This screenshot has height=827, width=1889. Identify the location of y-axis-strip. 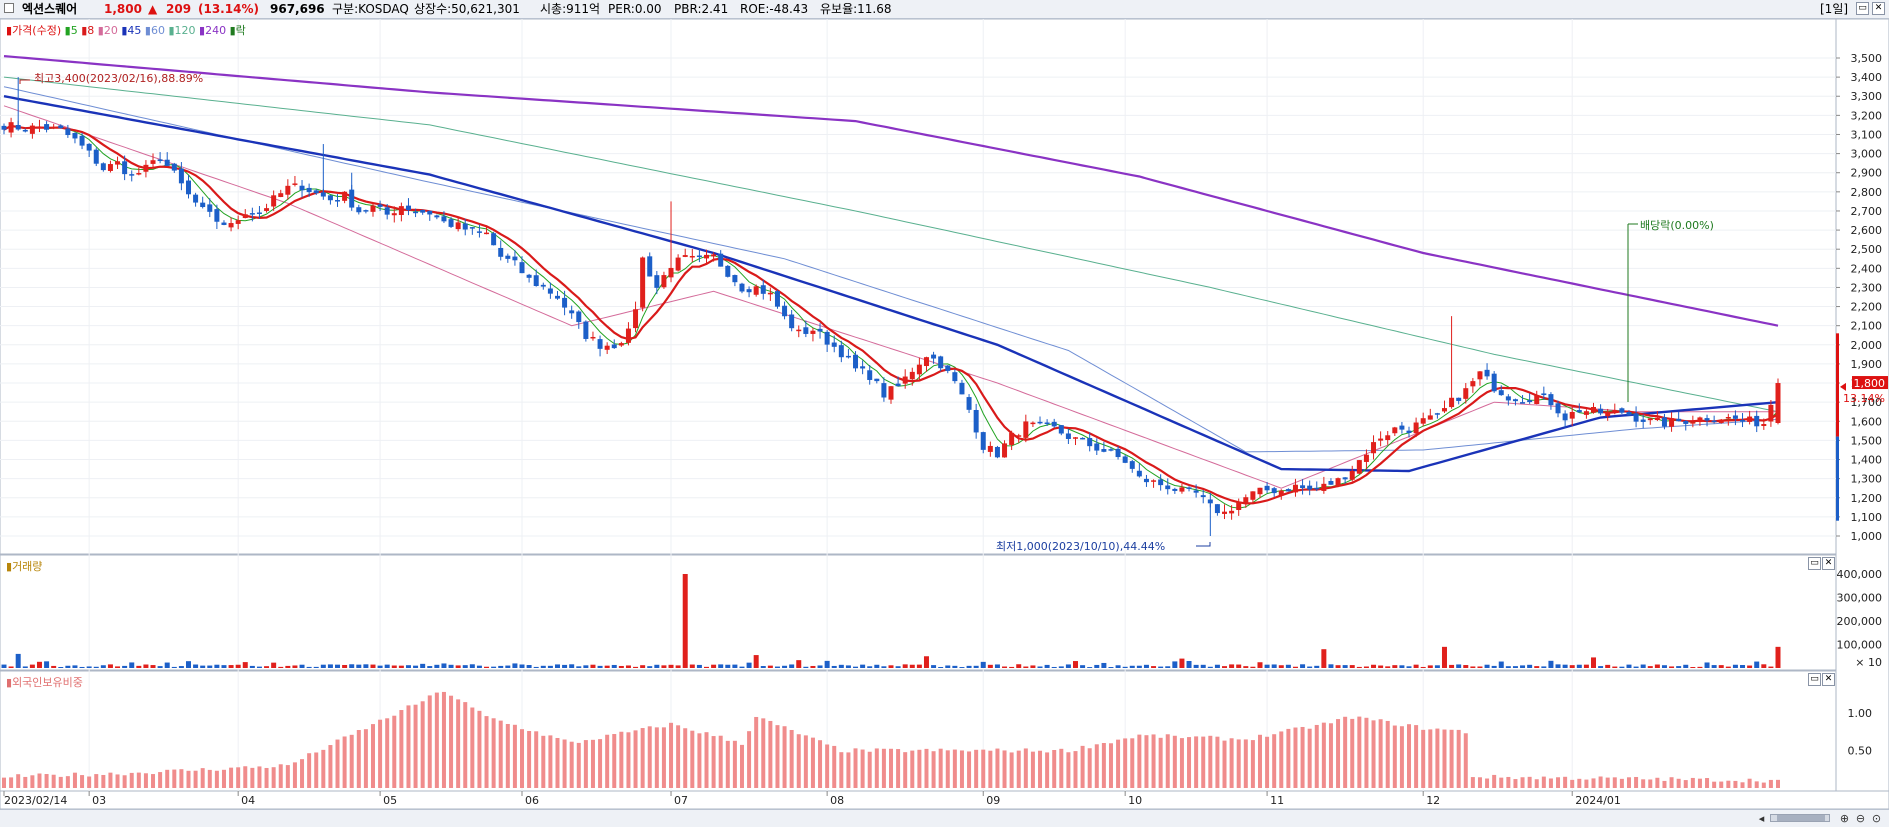
(1862, 405).